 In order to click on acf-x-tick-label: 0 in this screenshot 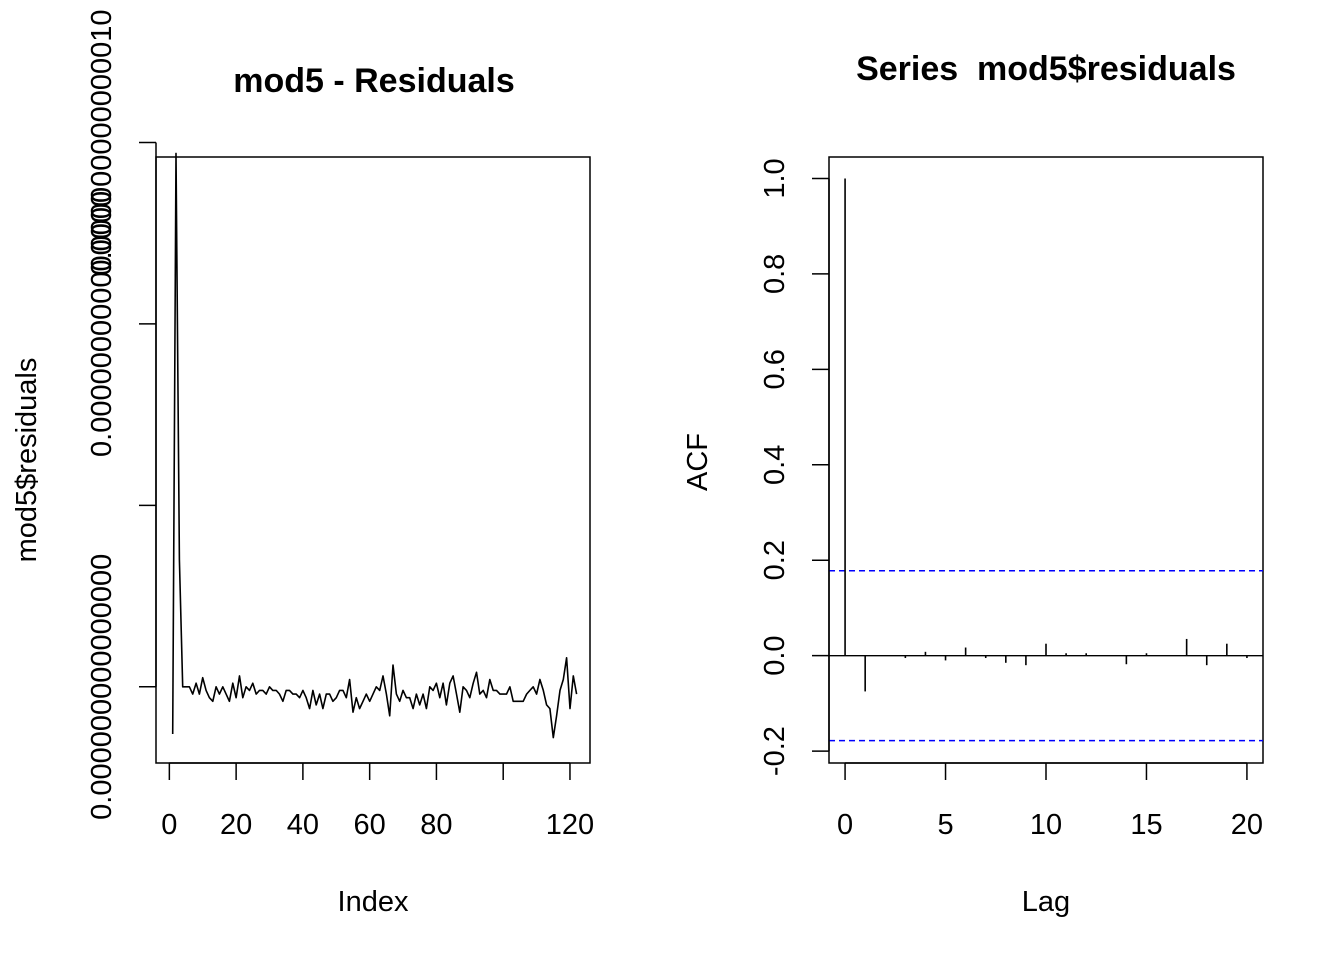, I will do `click(845, 825)`.